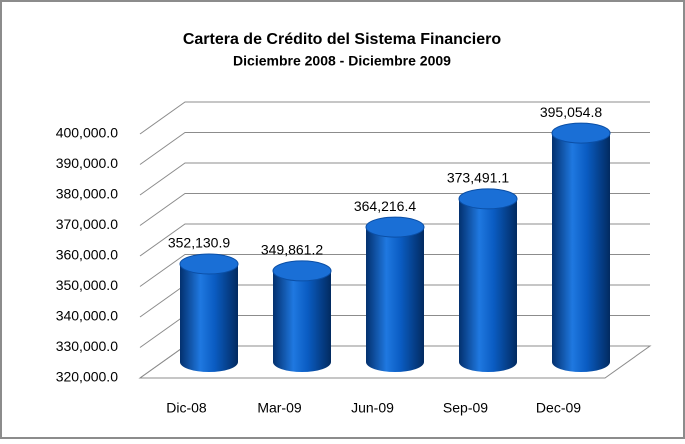 The image size is (685, 444). I want to click on y-tick-label: 320,000.0, so click(87, 377).